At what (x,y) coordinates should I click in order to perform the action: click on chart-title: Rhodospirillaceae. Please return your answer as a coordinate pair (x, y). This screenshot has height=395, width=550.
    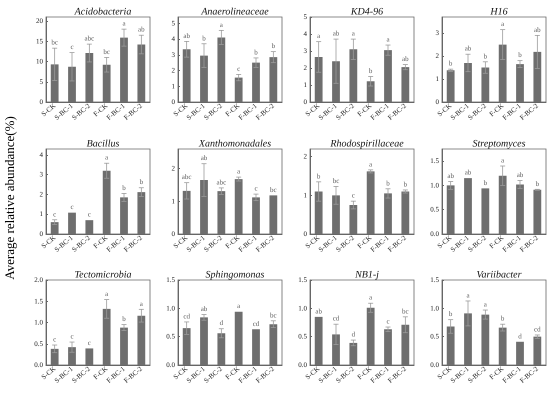
    Looking at the image, I should click on (366, 144).